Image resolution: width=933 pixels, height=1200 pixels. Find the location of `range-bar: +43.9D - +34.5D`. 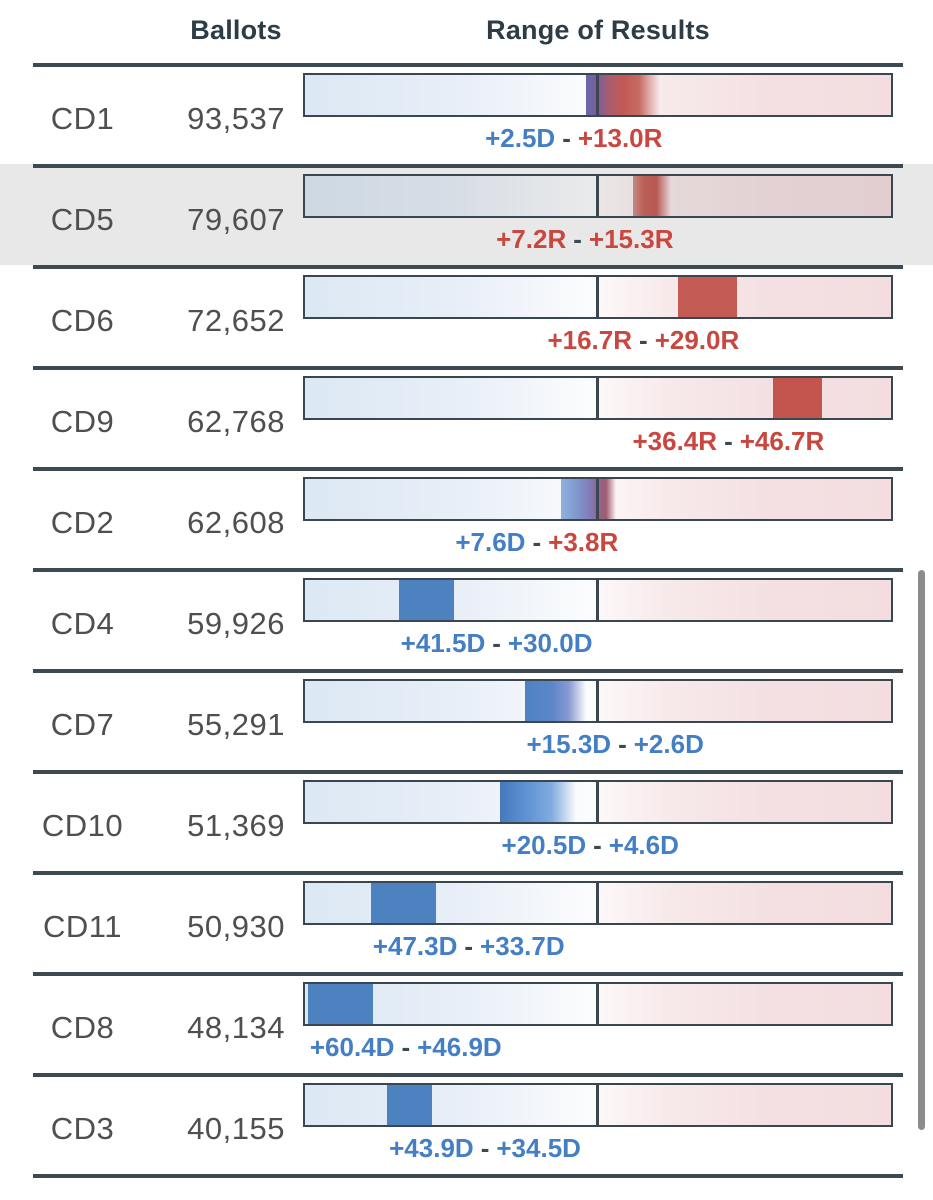

range-bar: +43.9D - +34.5D is located at coordinates (598, 1123).